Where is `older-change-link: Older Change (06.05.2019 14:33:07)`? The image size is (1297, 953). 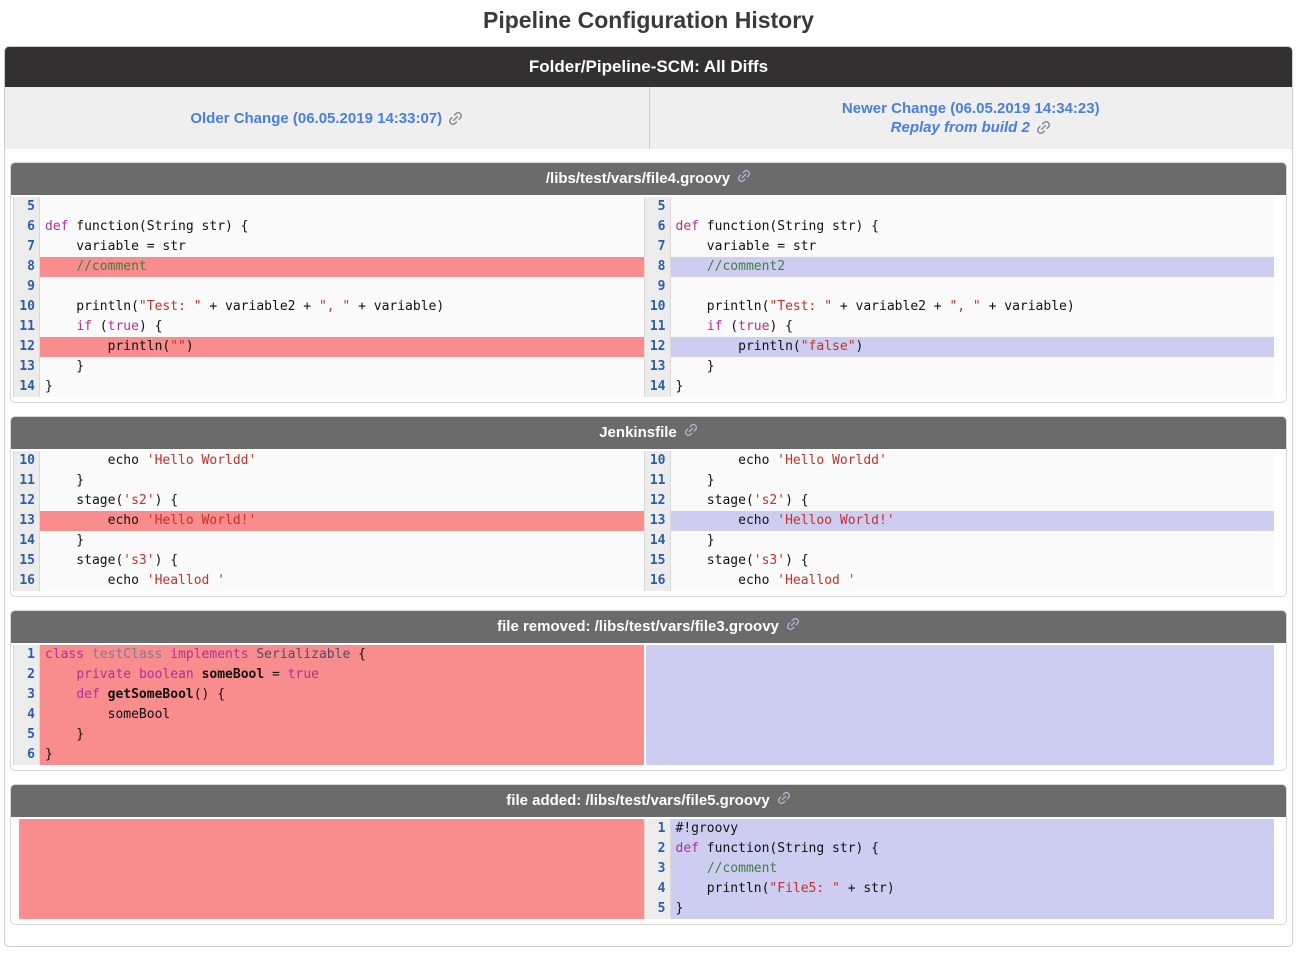
older-change-link: Older Change (06.05.2019 14:33:07) is located at coordinates (326, 118).